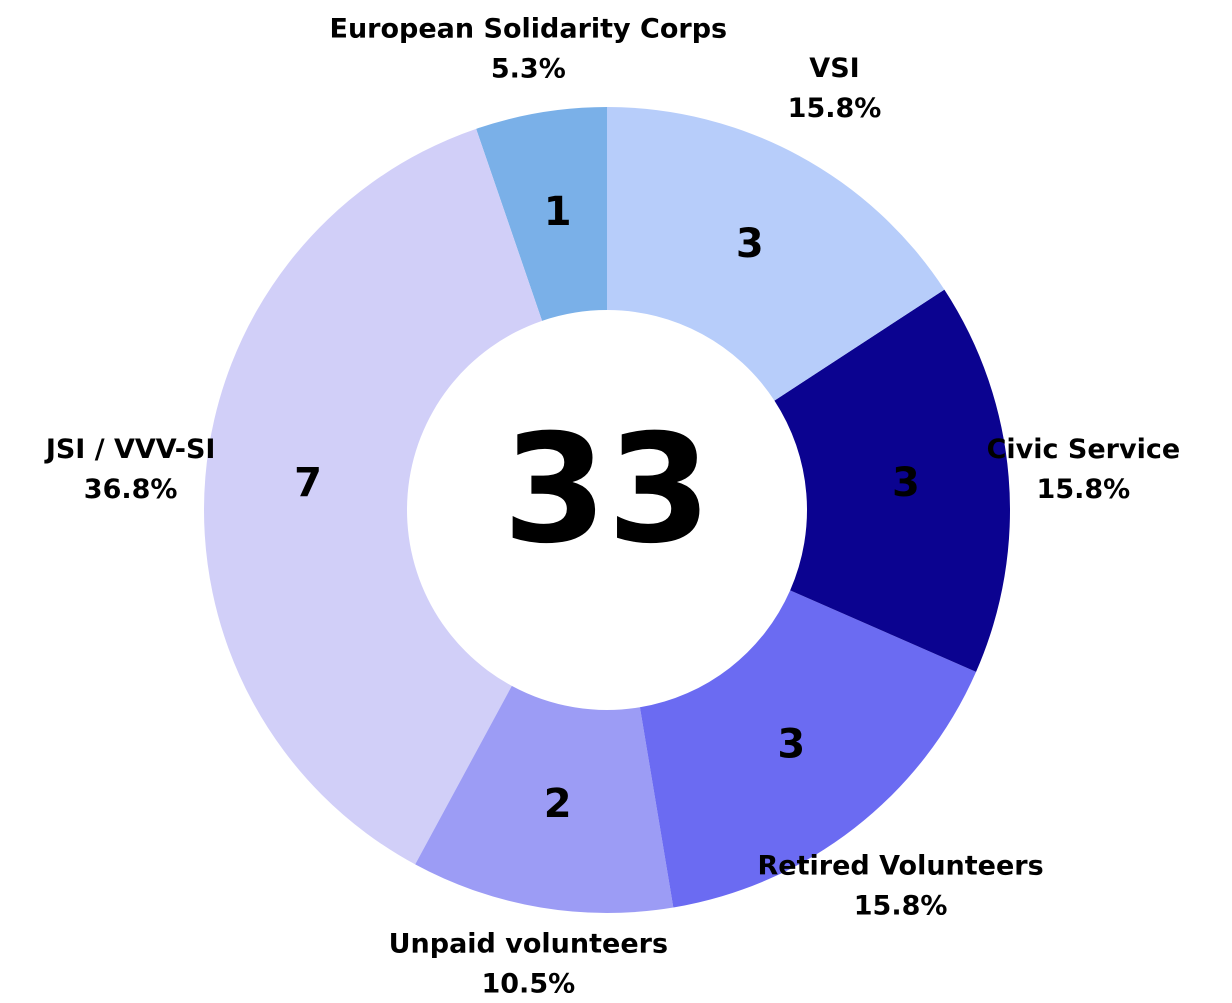 This screenshot has width=1232, height=1003. I want to click on value-label: 2, so click(558, 804).